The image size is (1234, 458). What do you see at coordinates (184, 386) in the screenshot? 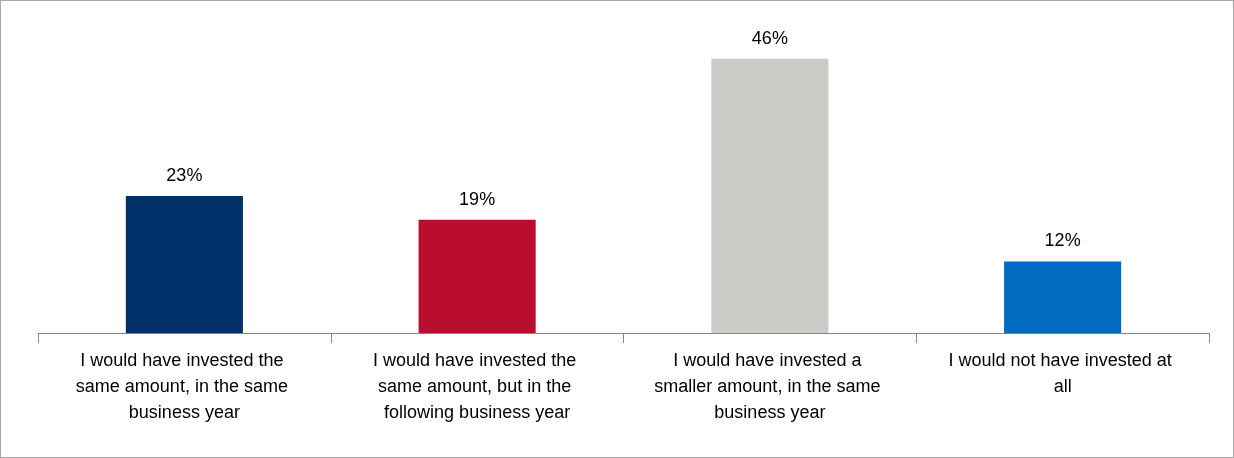
I see `x-tick-label: I would have invested the same amount, in the same business year` at bounding box center [184, 386].